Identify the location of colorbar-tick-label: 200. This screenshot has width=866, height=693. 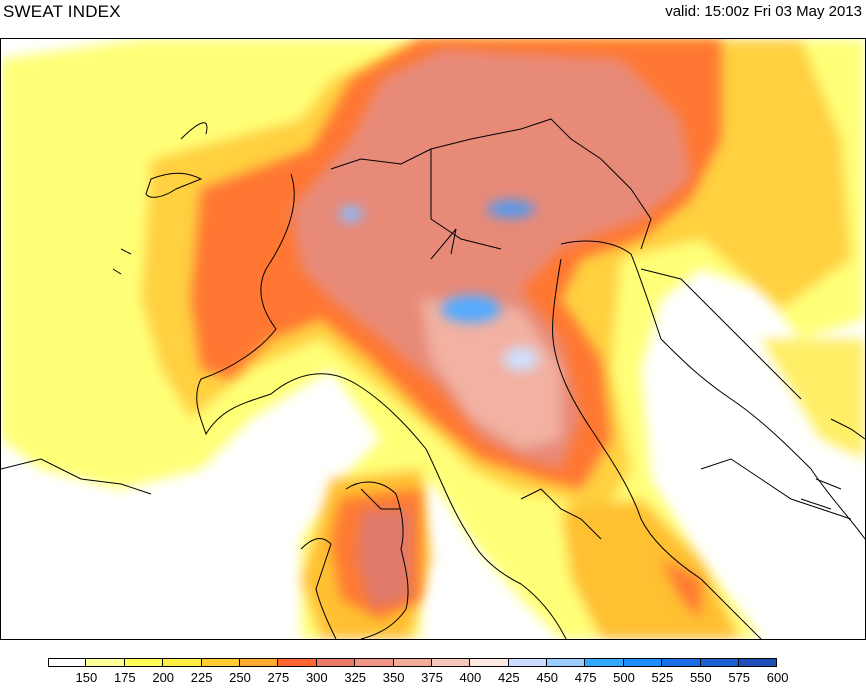
(163, 677).